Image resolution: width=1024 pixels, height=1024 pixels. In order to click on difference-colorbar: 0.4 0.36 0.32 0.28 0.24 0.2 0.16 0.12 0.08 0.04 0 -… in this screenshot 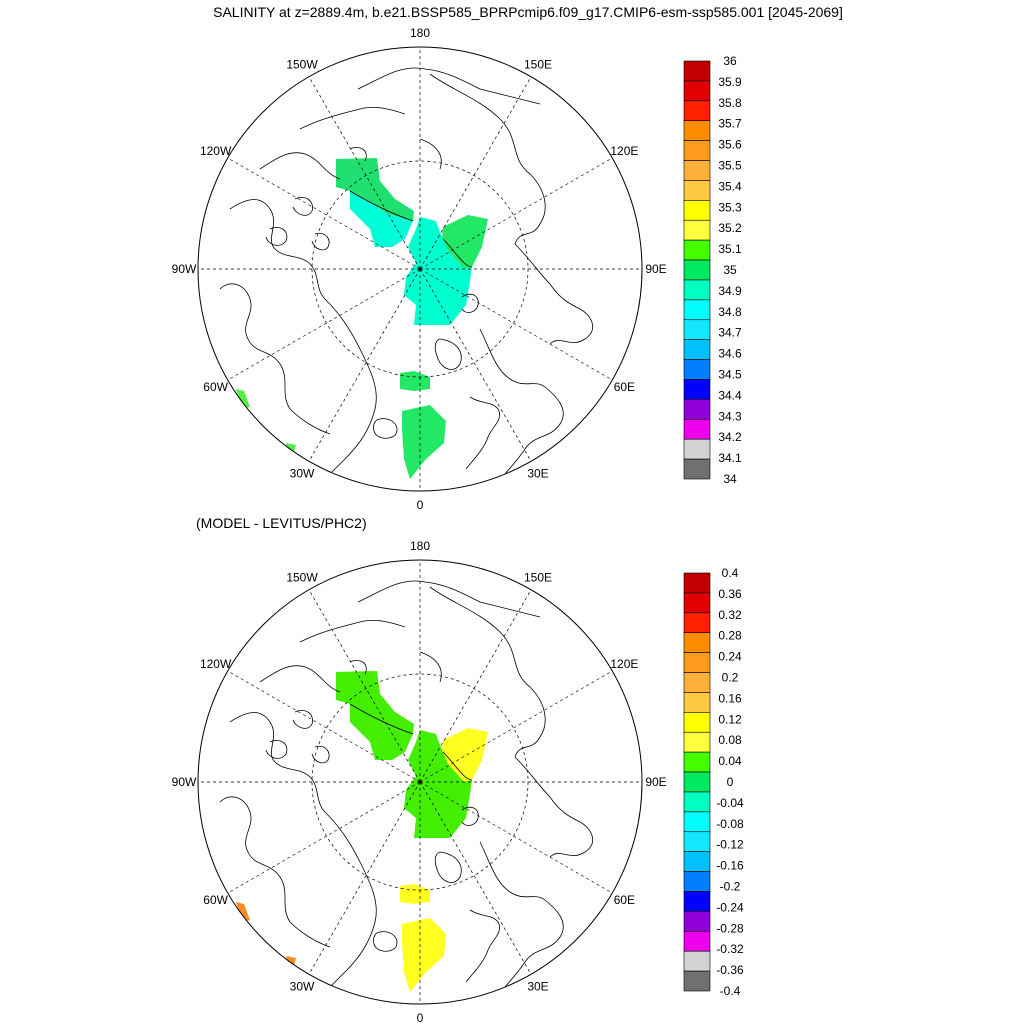, I will do `click(713, 782)`.